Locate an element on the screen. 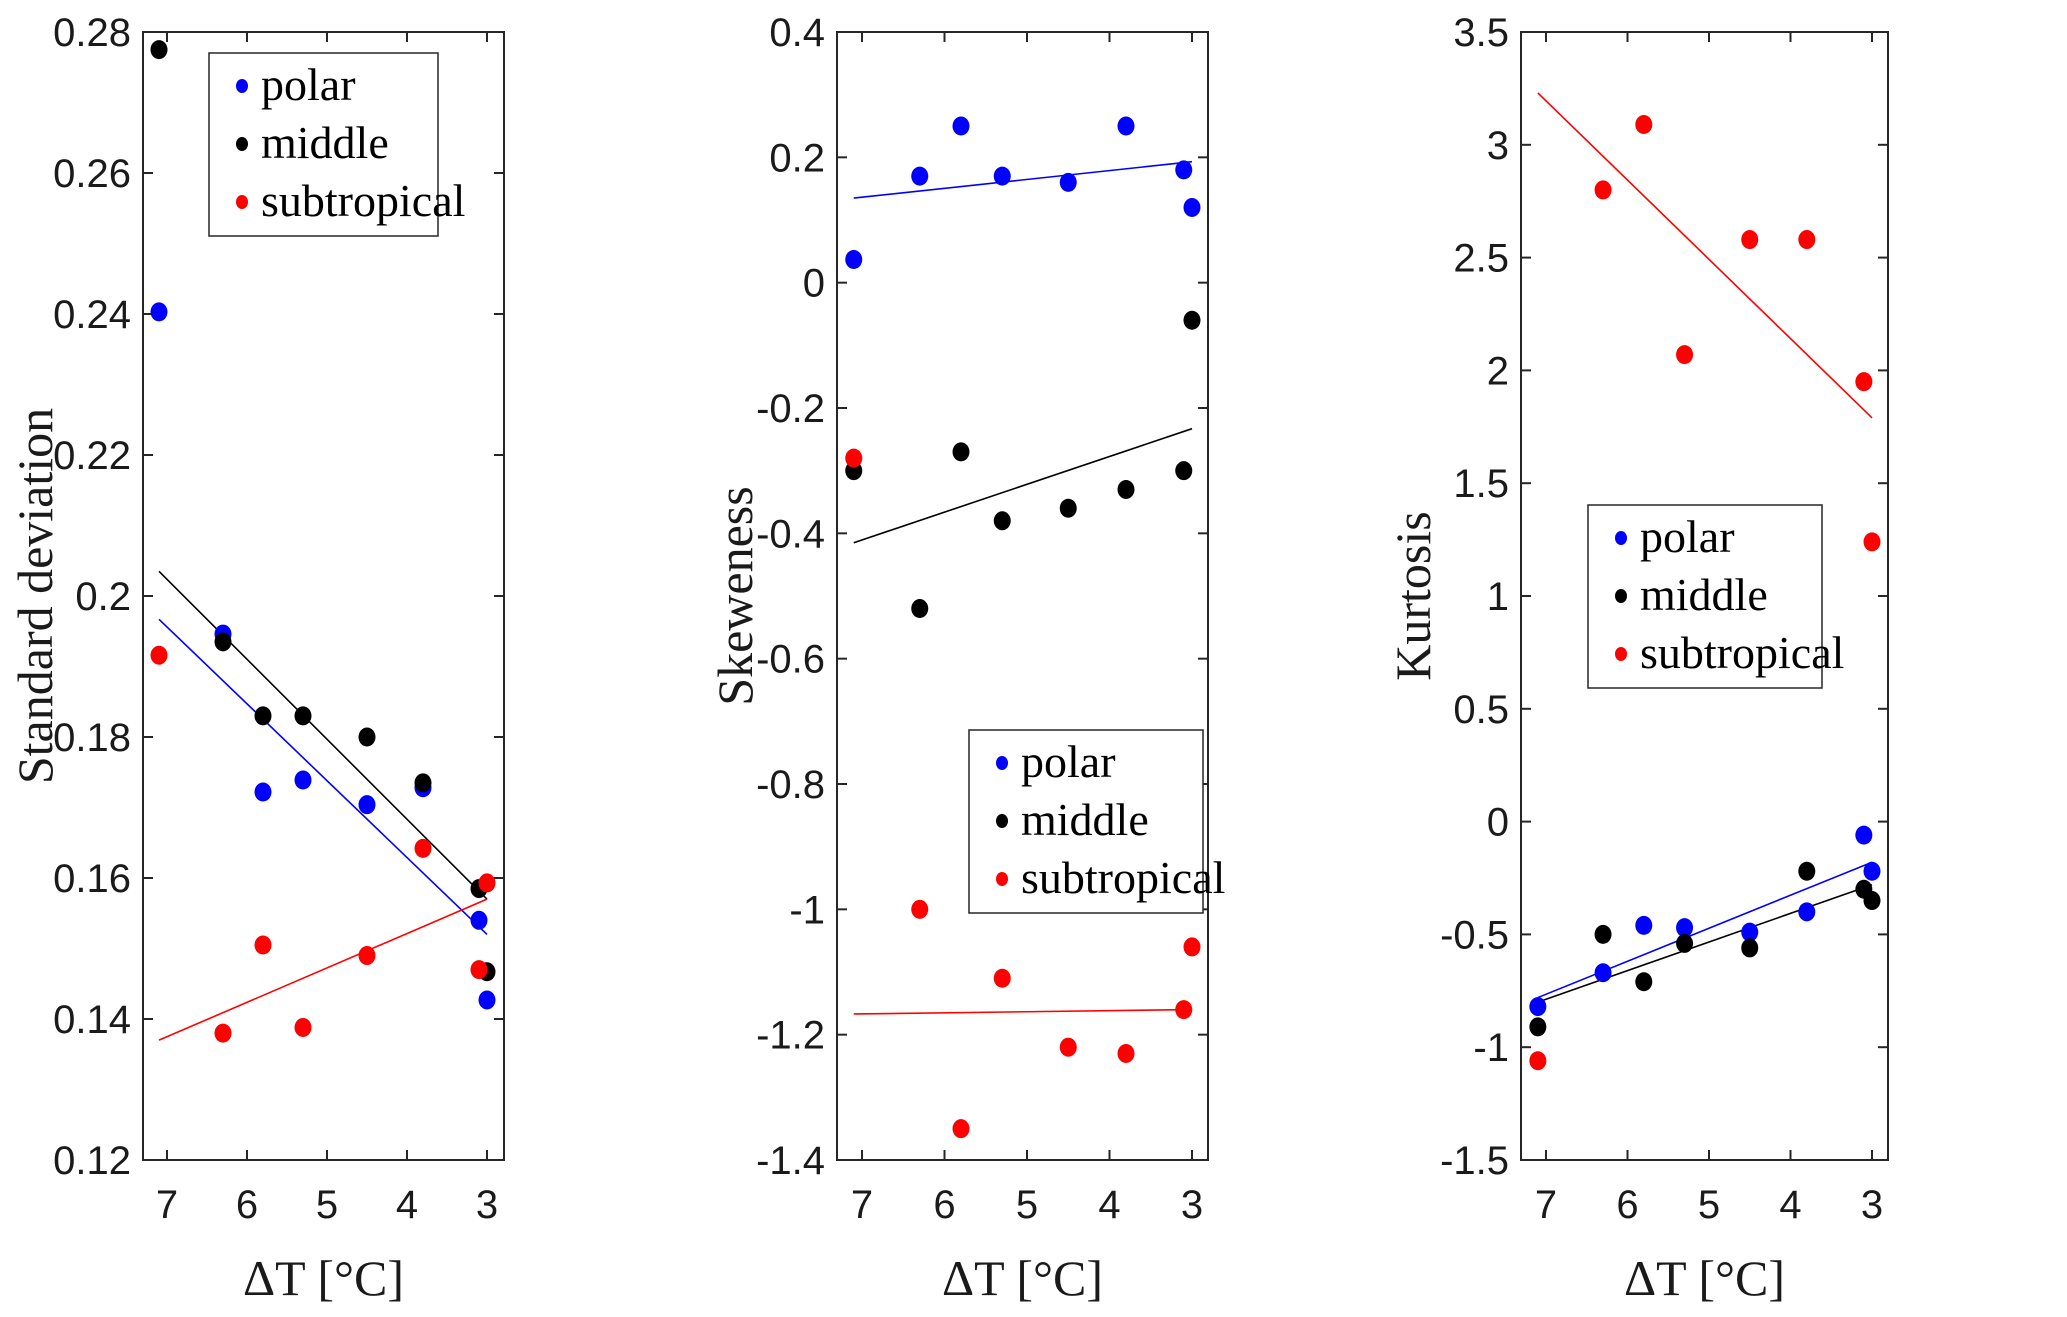 The height and width of the screenshot is (1317, 2067). y-tick-label: -0.8 is located at coordinates (790, 785).